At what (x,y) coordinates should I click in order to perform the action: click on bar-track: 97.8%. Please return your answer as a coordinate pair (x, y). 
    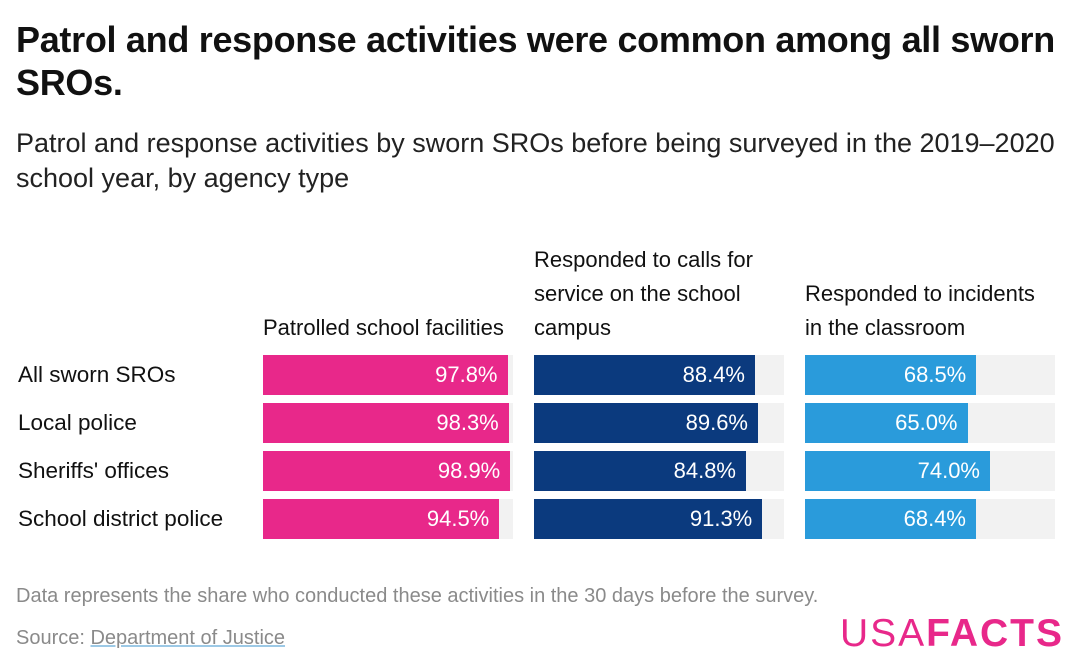
    Looking at the image, I should click on (388, 375).